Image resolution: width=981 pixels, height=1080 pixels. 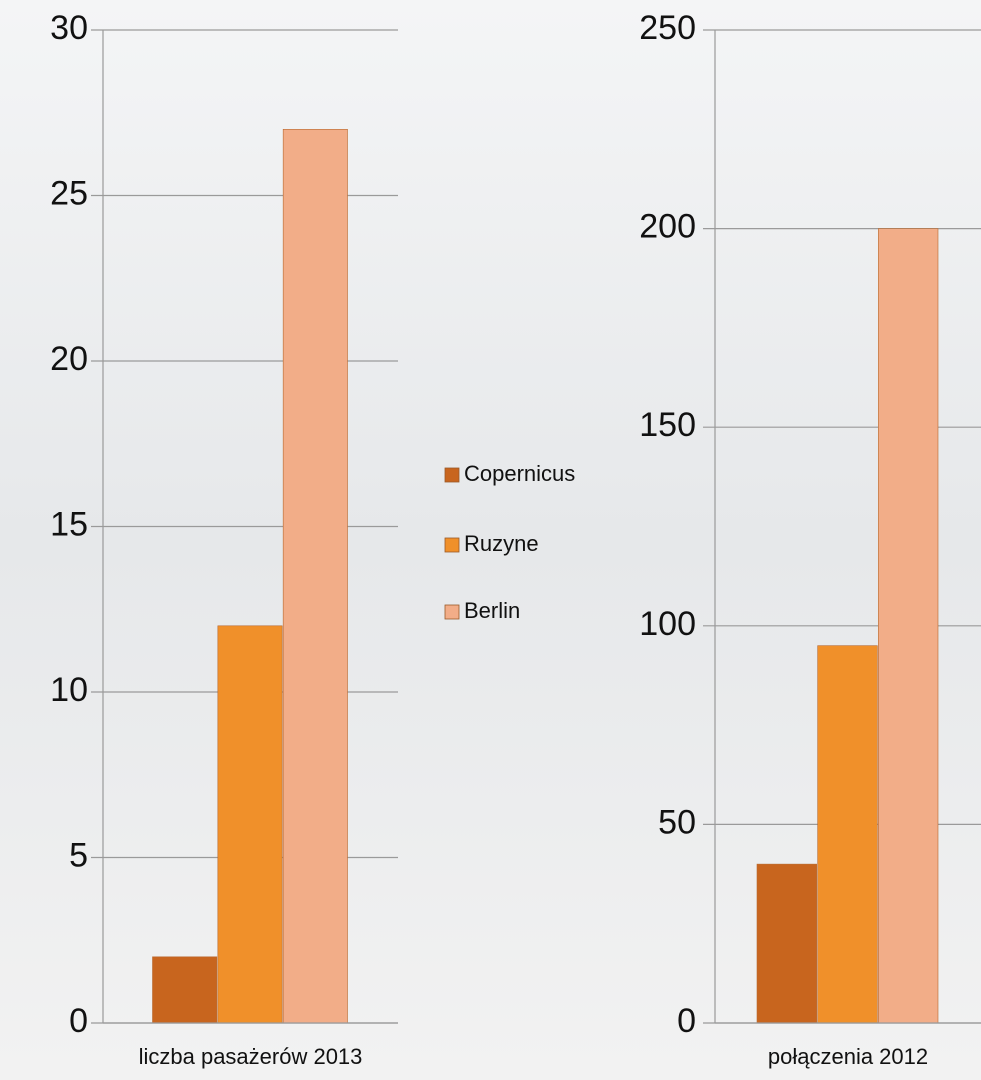 I want to click on y-tick-label: 15, so click(x=69, y=524).